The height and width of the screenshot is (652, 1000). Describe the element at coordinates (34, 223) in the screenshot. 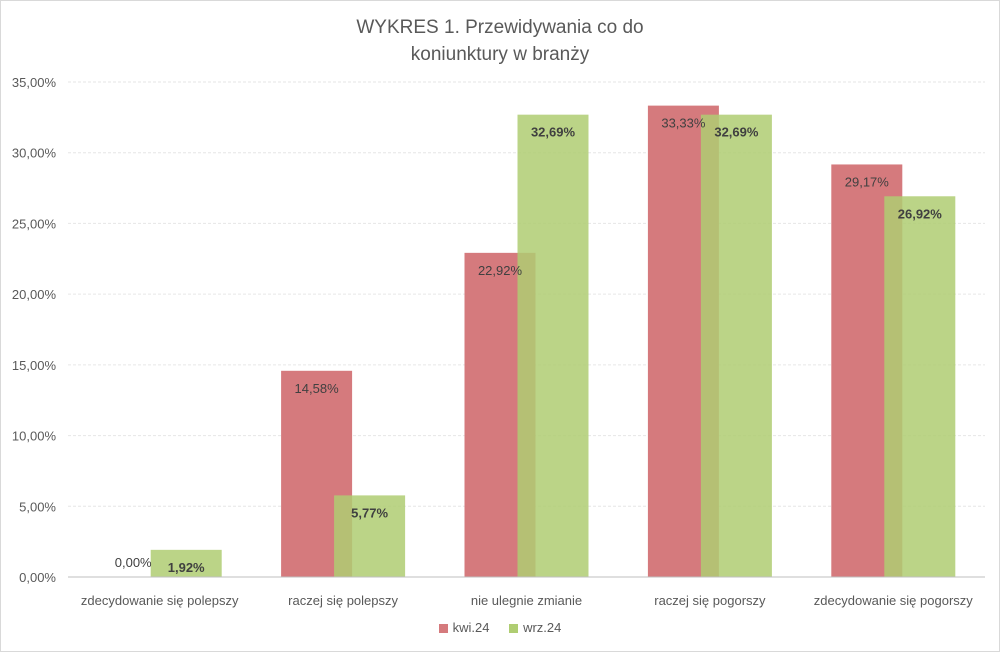

I see `y-tick-label: 25,00%` at that location.